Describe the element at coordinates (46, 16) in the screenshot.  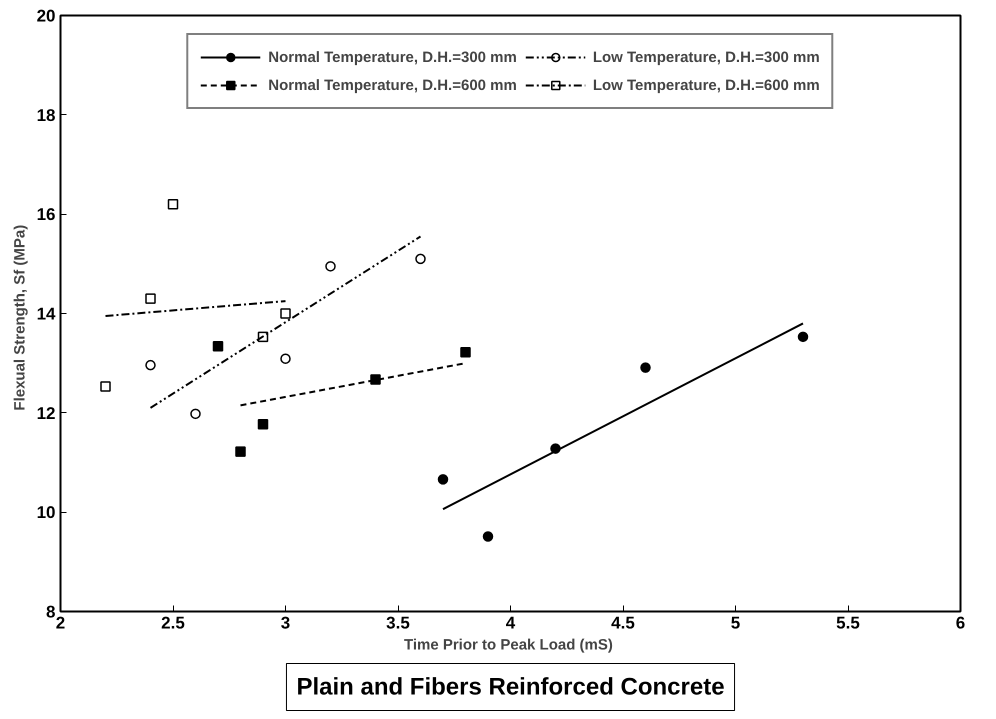
I see `y-tick-label: 20` at that location.